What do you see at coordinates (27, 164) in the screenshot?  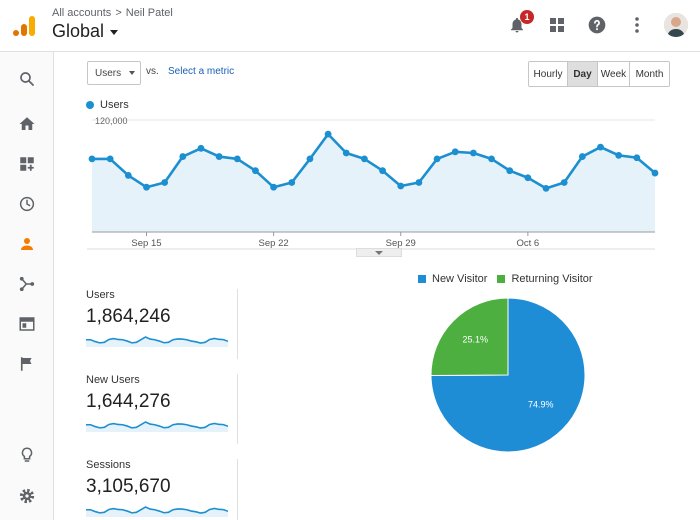 I see `sidebar-item-customization` at bounding box center [27, 164].